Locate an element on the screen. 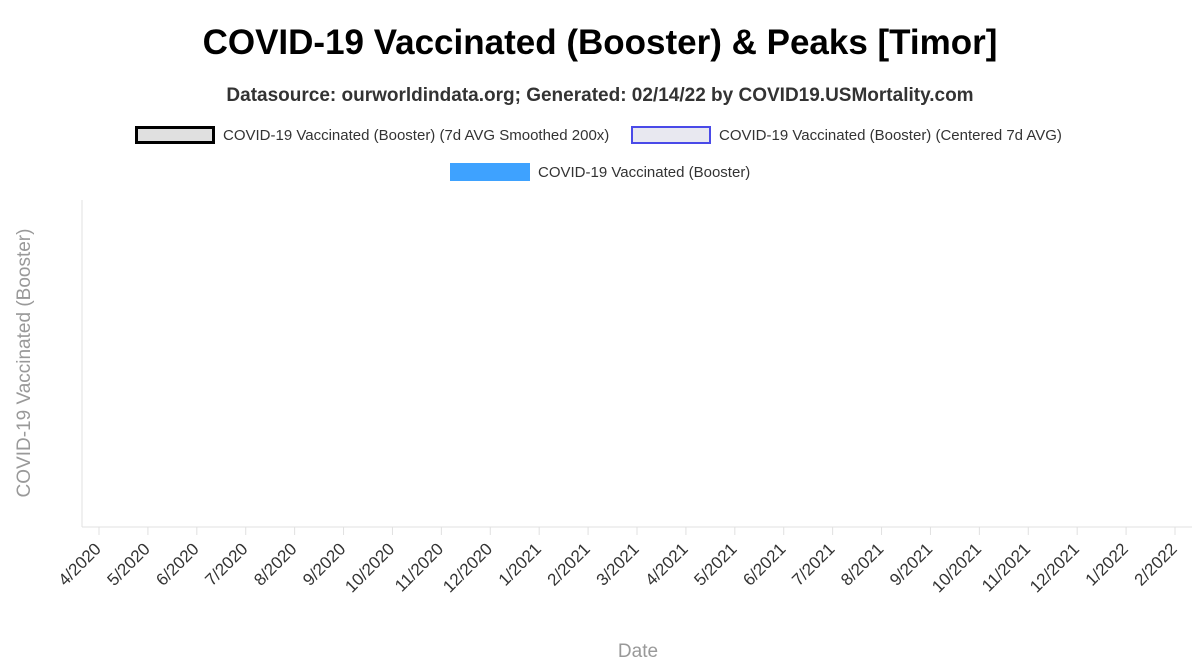  legend-swatch-booster is located at coordinates (490, 172).